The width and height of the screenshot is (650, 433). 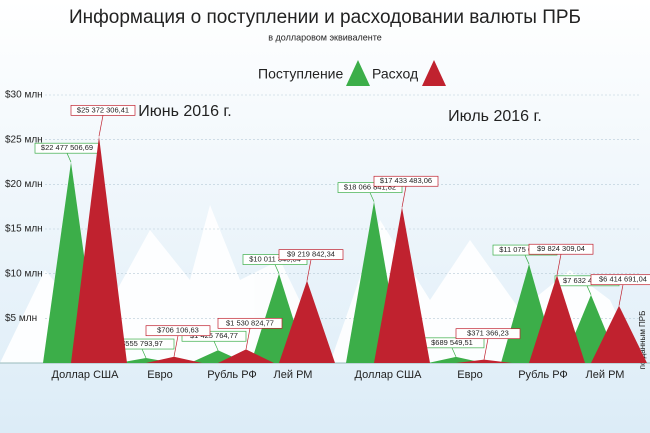 I want to click on value-label: $11 075 693,39, so click(x=525, y=249).